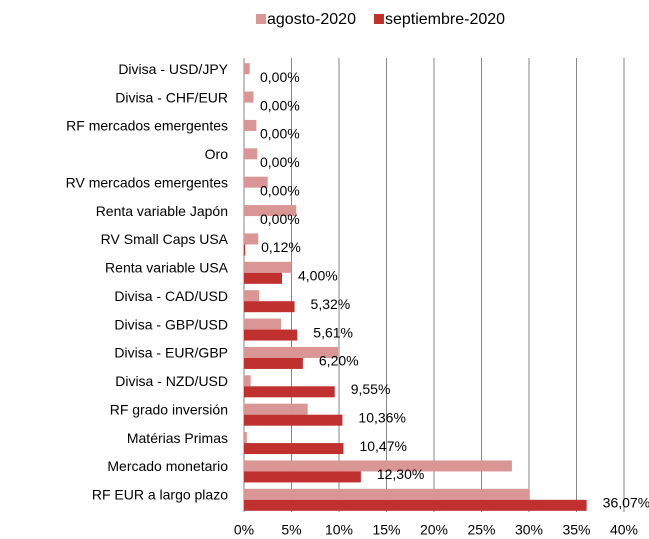  I want to click on data-label: 4,00%, so click(318, 276).